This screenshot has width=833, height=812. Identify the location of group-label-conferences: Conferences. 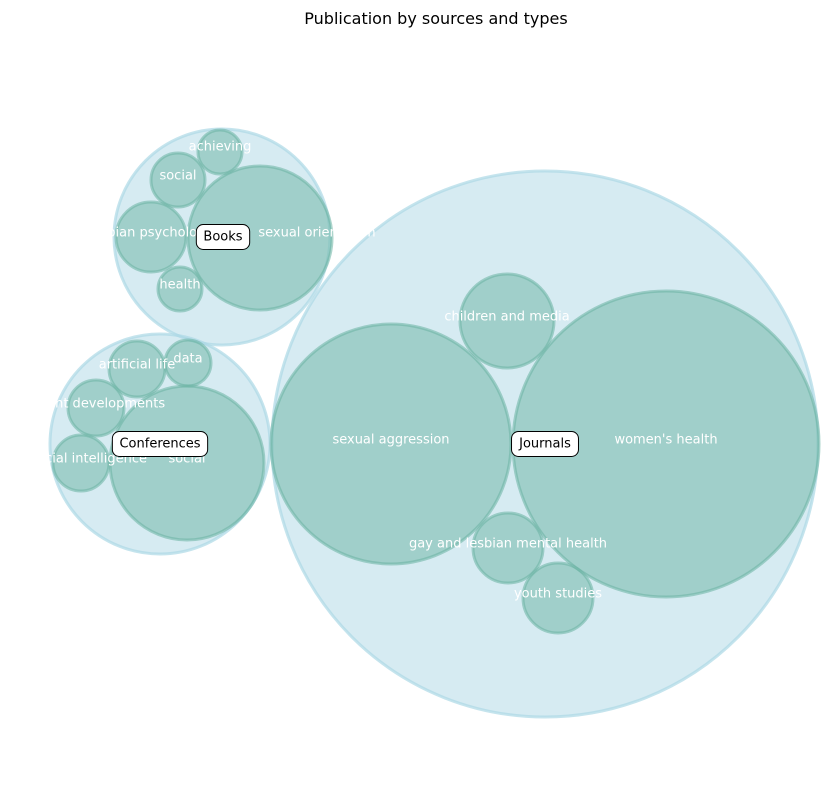
(160, 444).